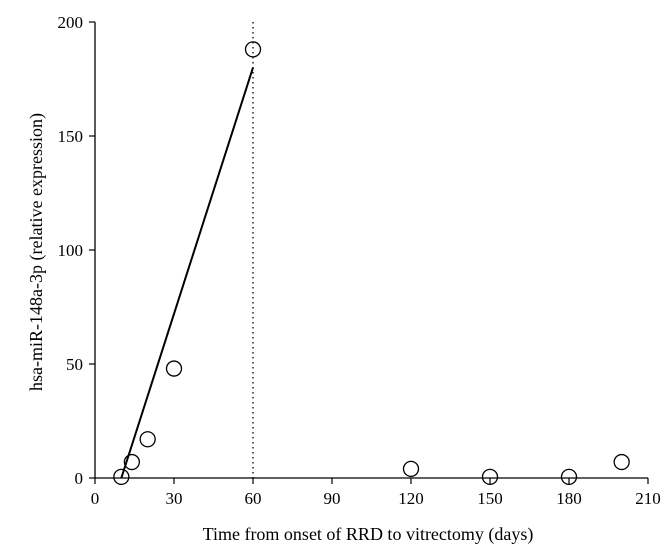 This screenshot has height=560, width=668. What do you see at coordinates (490, 498) in the screenshot?
I see `x-tick-label: 150` at bounding box center [490, 498].